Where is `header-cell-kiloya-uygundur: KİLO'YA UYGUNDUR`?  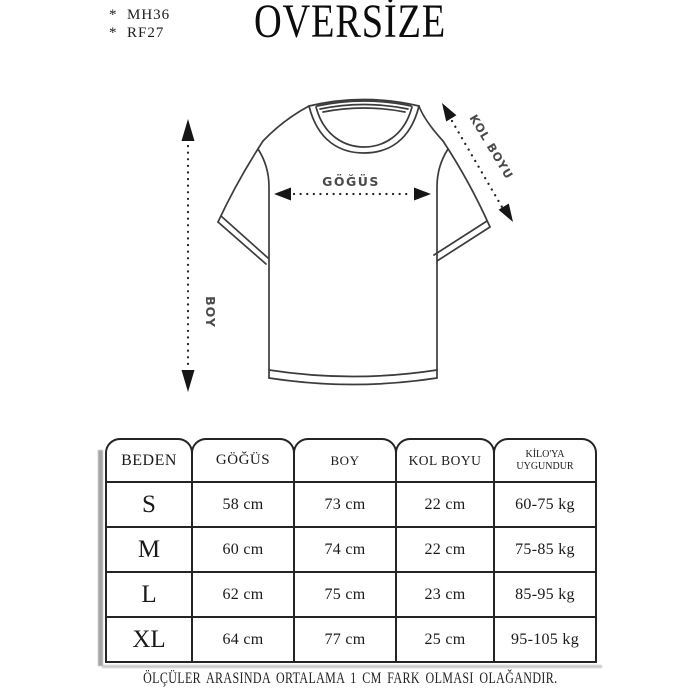 header-cell-kiloya-uygundur: KİLO'YA UYGUNDUR is located at coordinates (545, 460).